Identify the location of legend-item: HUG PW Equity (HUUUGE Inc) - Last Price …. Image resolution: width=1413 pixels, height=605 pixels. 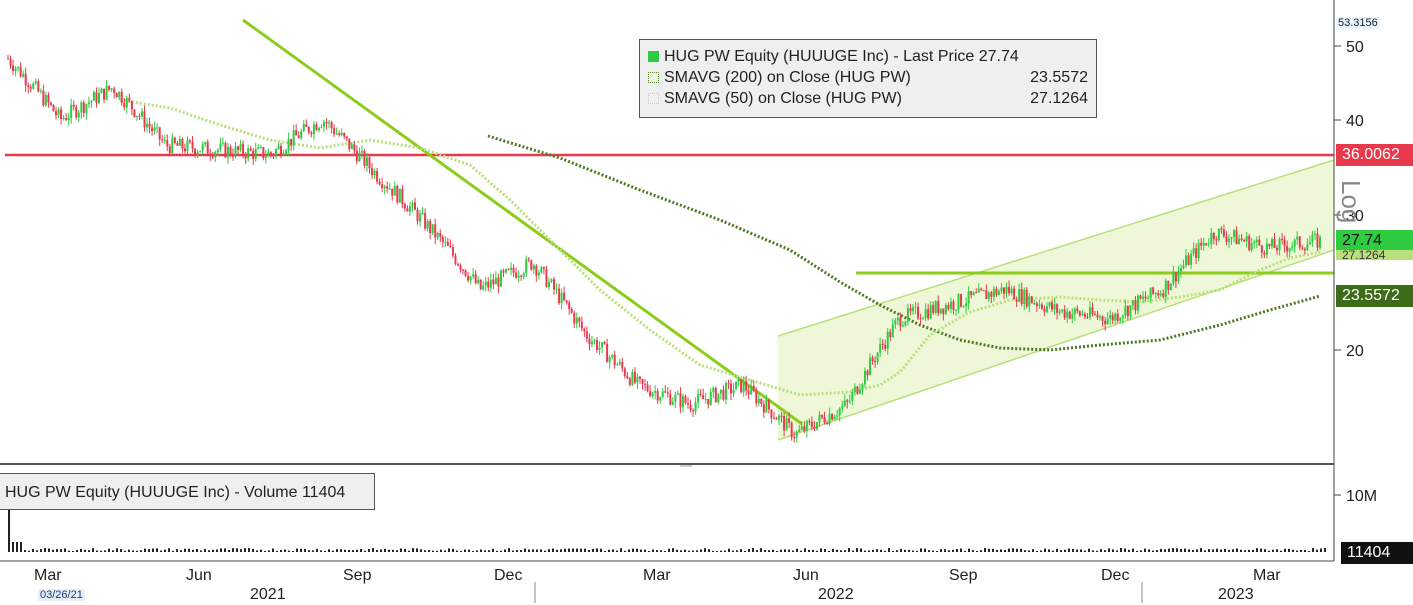
(868, 58).